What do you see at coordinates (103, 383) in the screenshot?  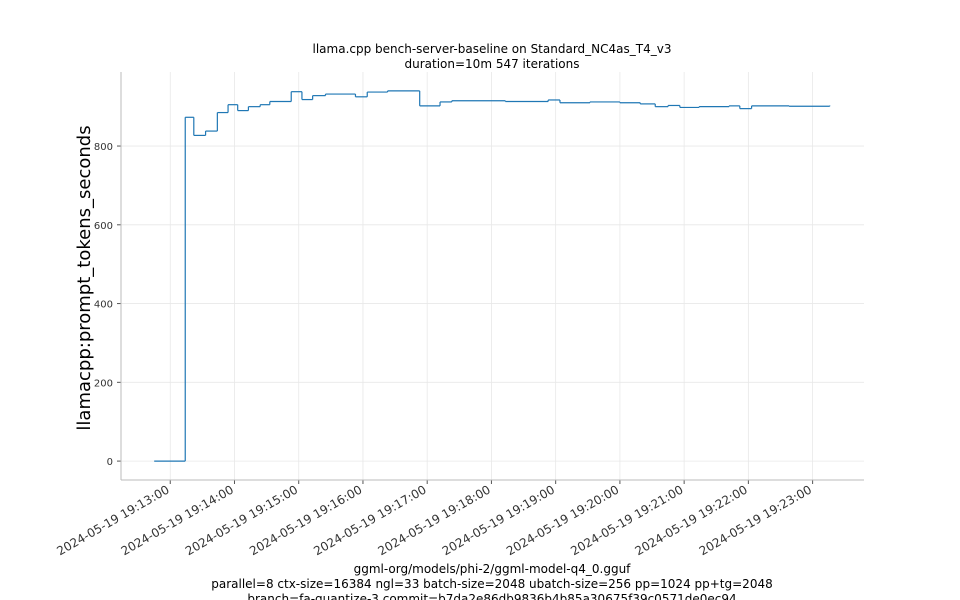 I see `y-tick-label: 200` at bounding box center [103, 383].